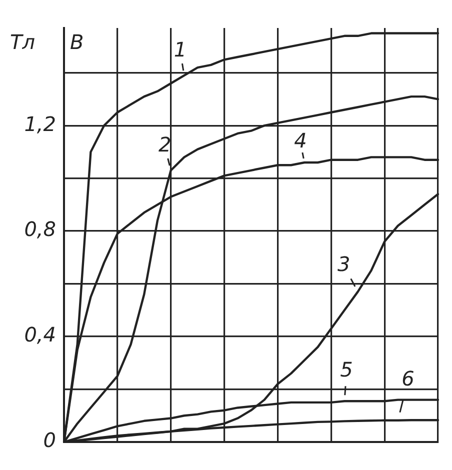 This screenshot has width=452, height=470. Describe the element at coordinates (180, 50) in the screenshot. I see `series-label: 1` at that location.